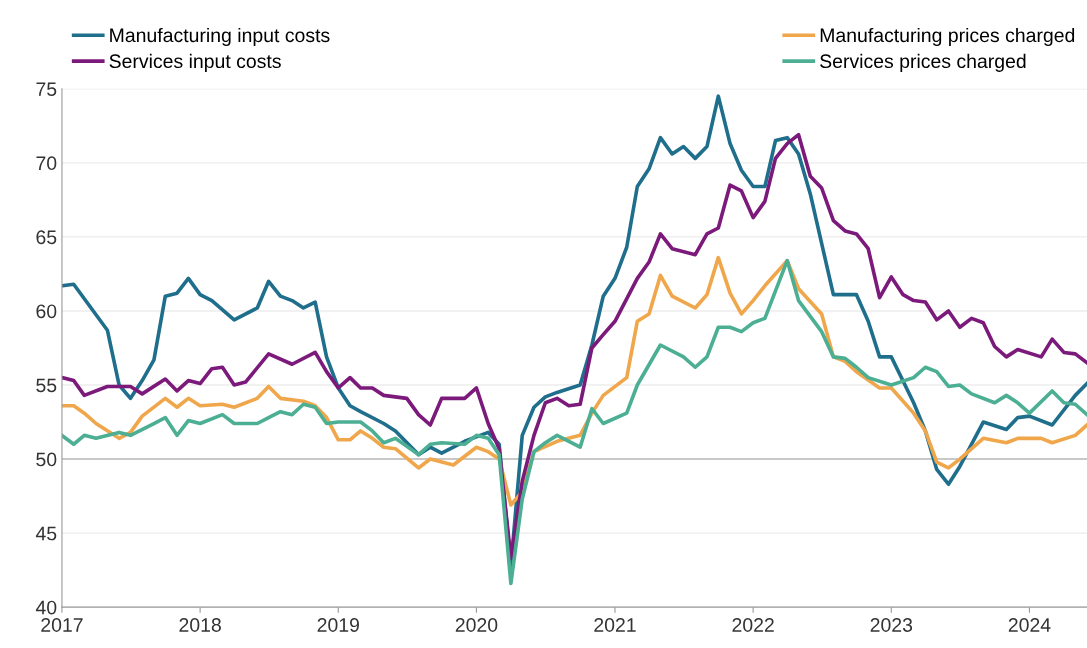  I want to click on x-tick-label: 2023, so click(891, 625).